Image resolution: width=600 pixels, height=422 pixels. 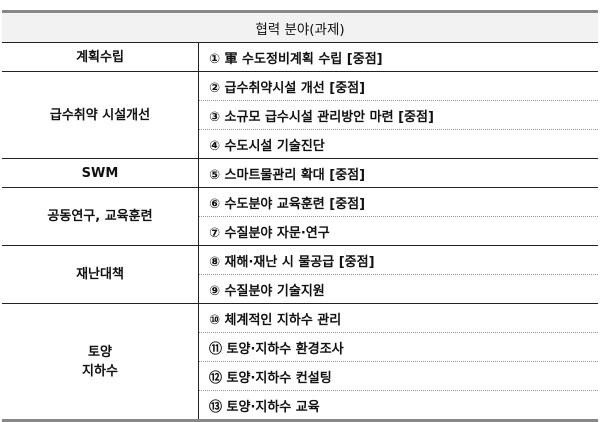 What do you see at coordinates (100, 57) in the screenshot?
I see `category-cell: 계획수립` at bounding box center [100, 57].